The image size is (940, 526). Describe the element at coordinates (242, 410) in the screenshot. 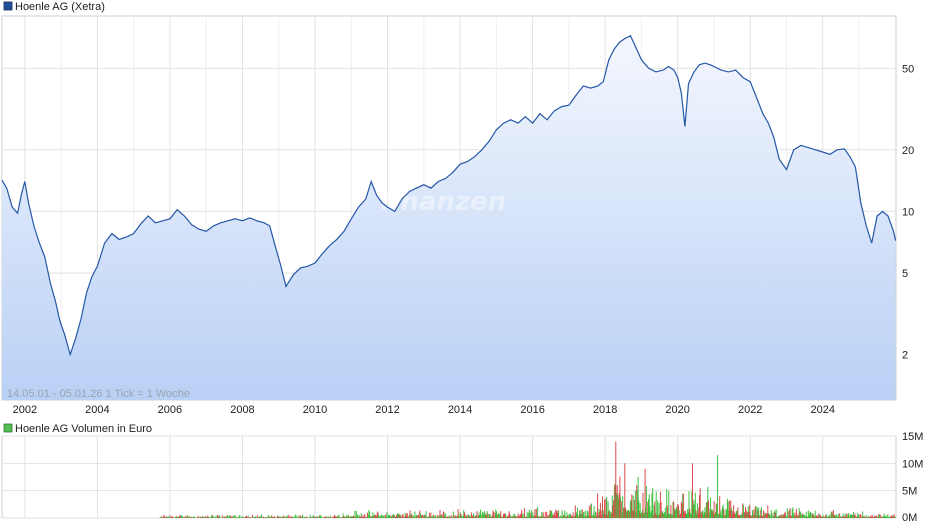

I see `x-tick-label: 2008` at that location.